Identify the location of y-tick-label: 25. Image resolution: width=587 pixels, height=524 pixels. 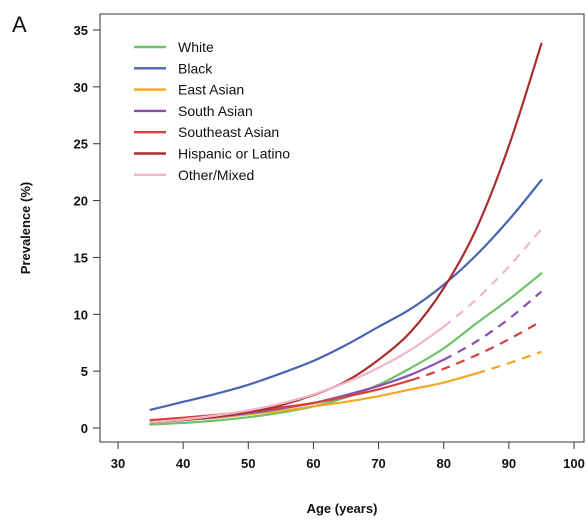
(81, 144).